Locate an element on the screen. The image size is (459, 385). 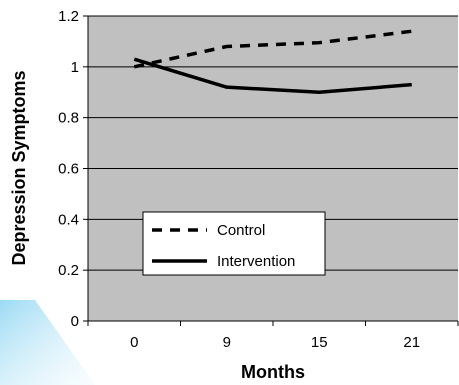
x-tick-label: 15 is located at coordinates (319, 342).